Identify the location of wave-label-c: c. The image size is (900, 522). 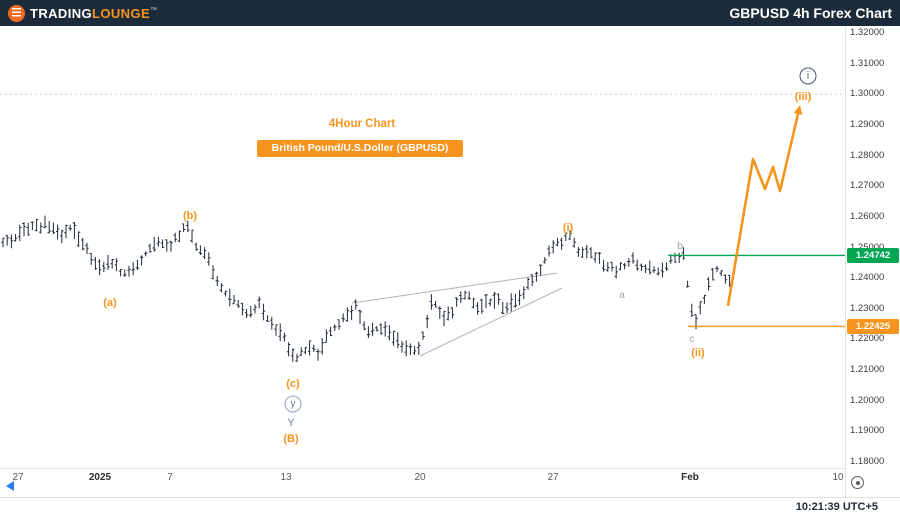
(691, 339).